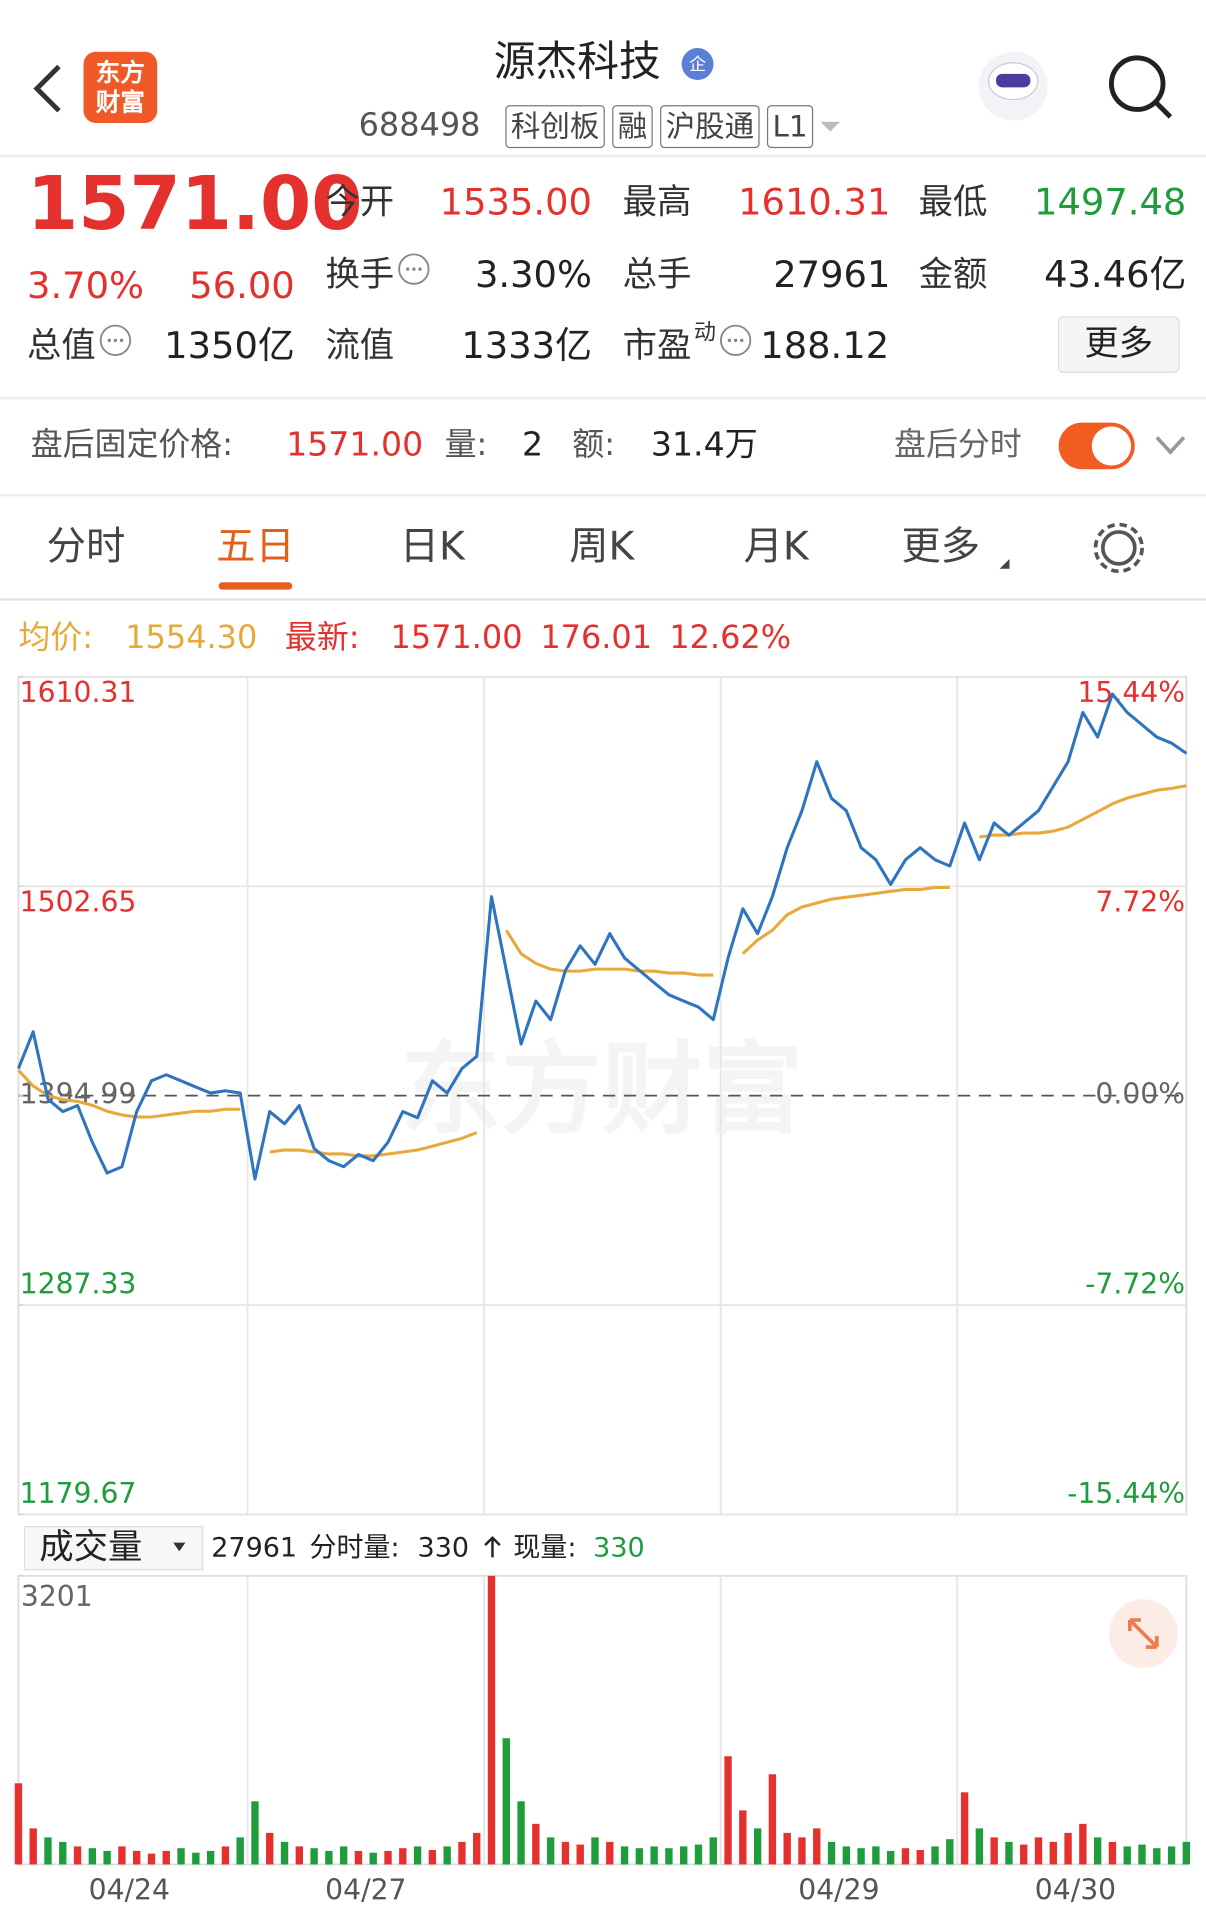 This screenshot has width=1206, height=1926. Describe the element at coordinates (1137, 83) in the screenshot. I see `search-icon` at that location.